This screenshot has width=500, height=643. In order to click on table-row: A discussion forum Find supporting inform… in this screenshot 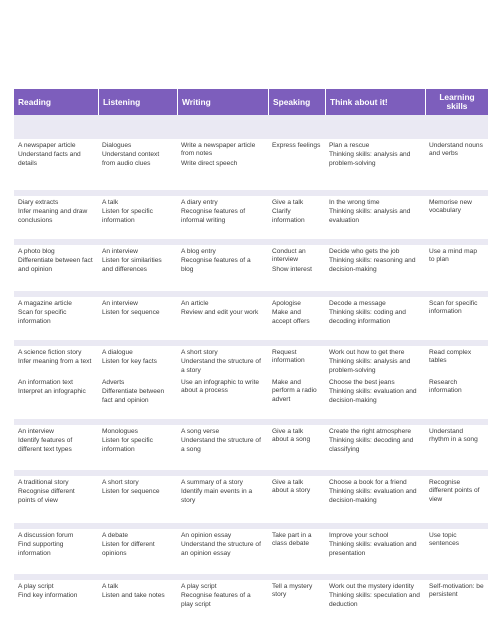, I will do `click(251, 551)`.